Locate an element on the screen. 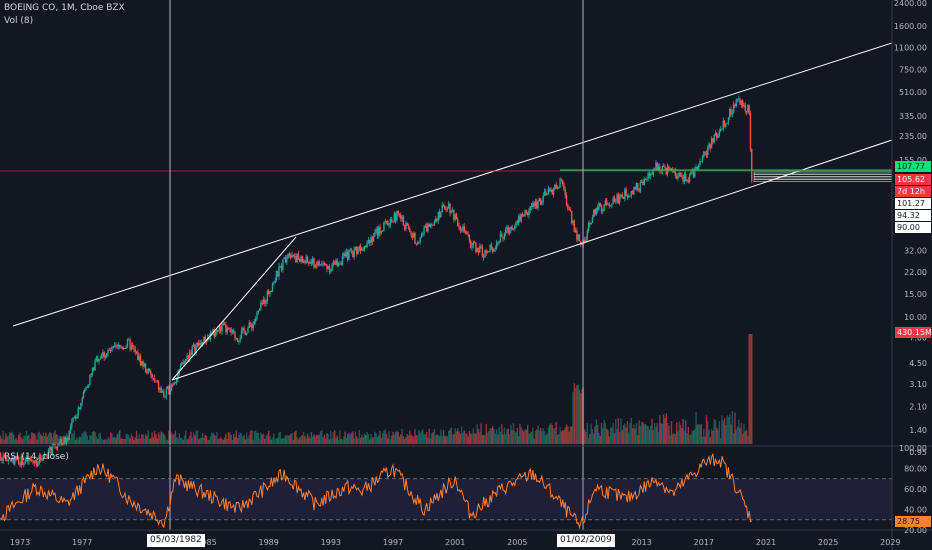  volume-label: Vol (8) is located at coordinates (19, 21).